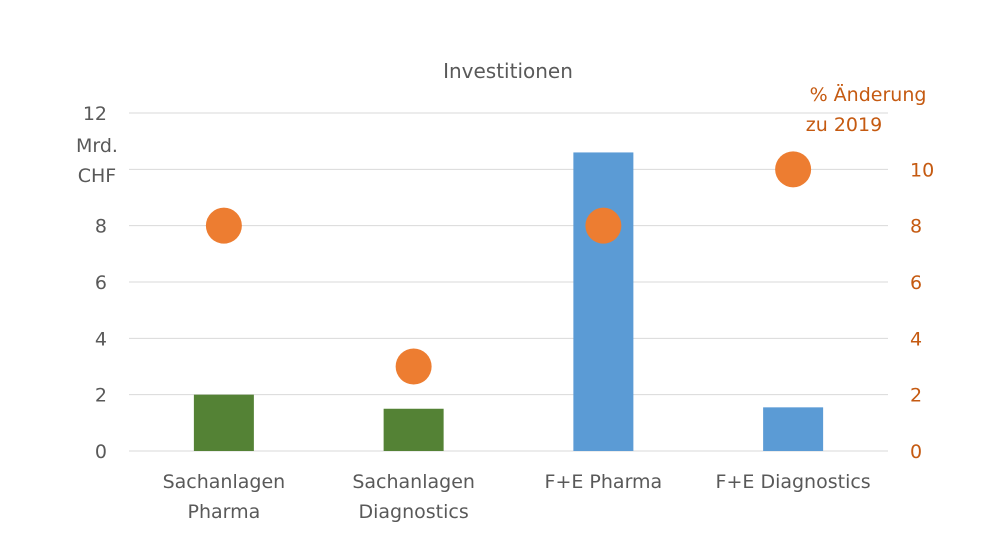  Describe the element at coordinates (922, 170) in the screenshot. I see `right-y-tick-label: 10` at that location.